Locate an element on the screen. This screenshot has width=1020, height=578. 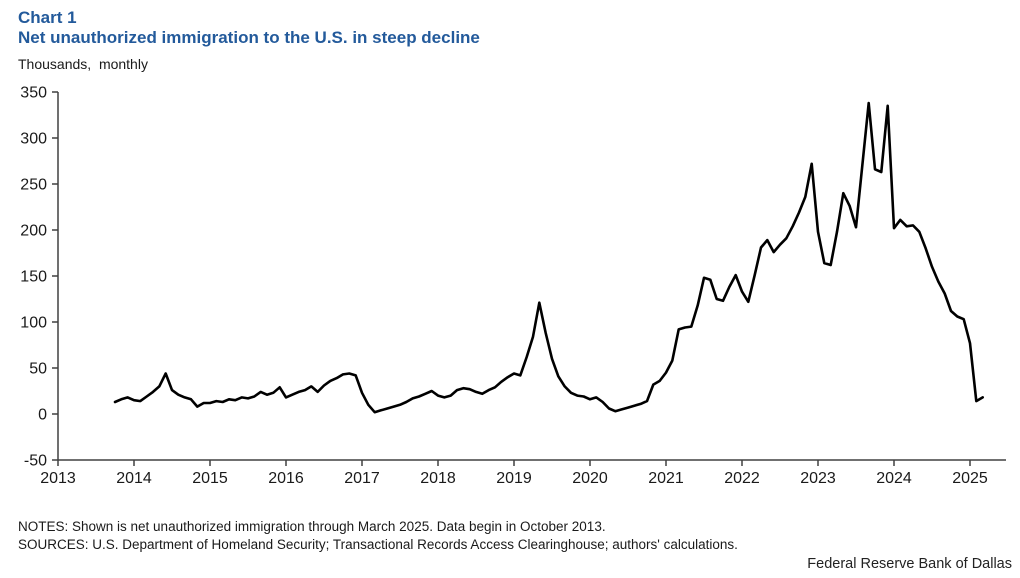
attribution-text: Federal Reserve Bank of Dallas is located at coordinates (909, 564).